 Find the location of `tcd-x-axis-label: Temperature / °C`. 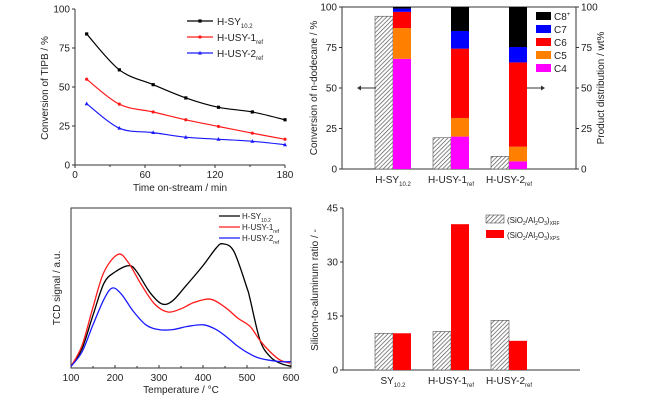

tcd-x-axis-label: Temperature / °C is located at coordinates (181, 390).